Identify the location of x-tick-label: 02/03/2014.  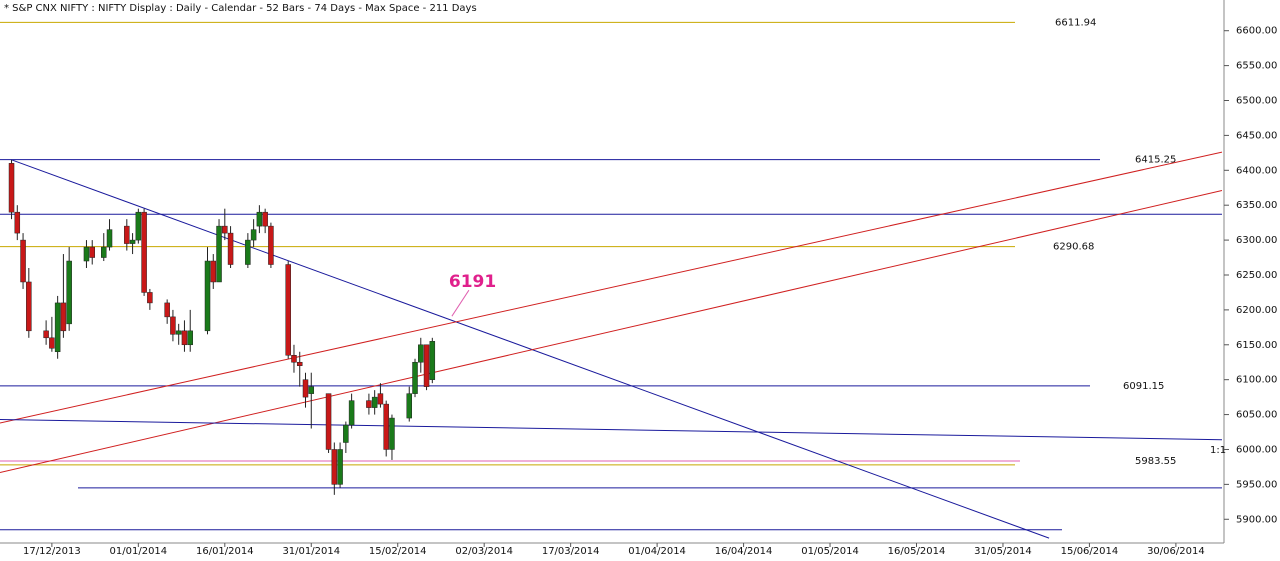
(484, 551).